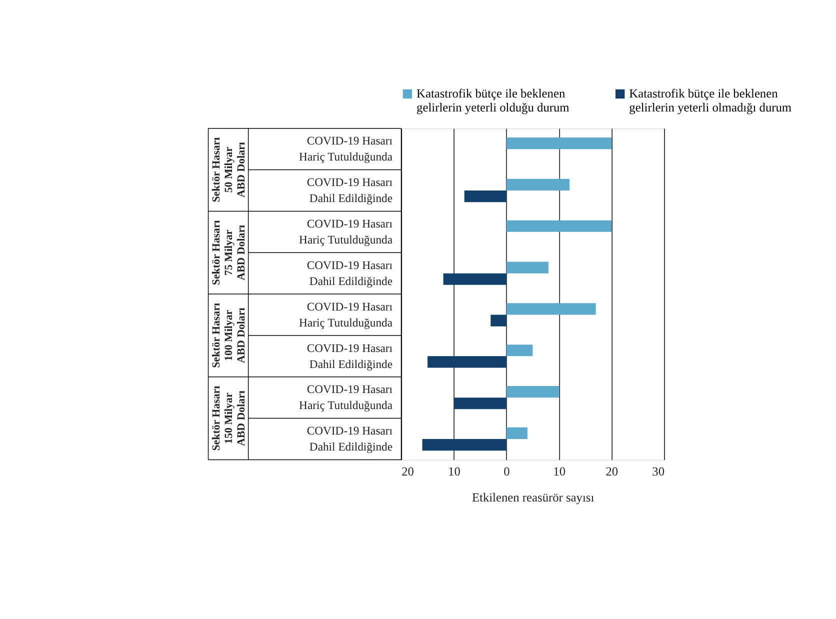  Describe the element at coordinates (493, 100) in the screenshot. I see `legend-label: Katastrofik bütçe ile beklenen gelirlerin yeterli olduğu durum` at that location.